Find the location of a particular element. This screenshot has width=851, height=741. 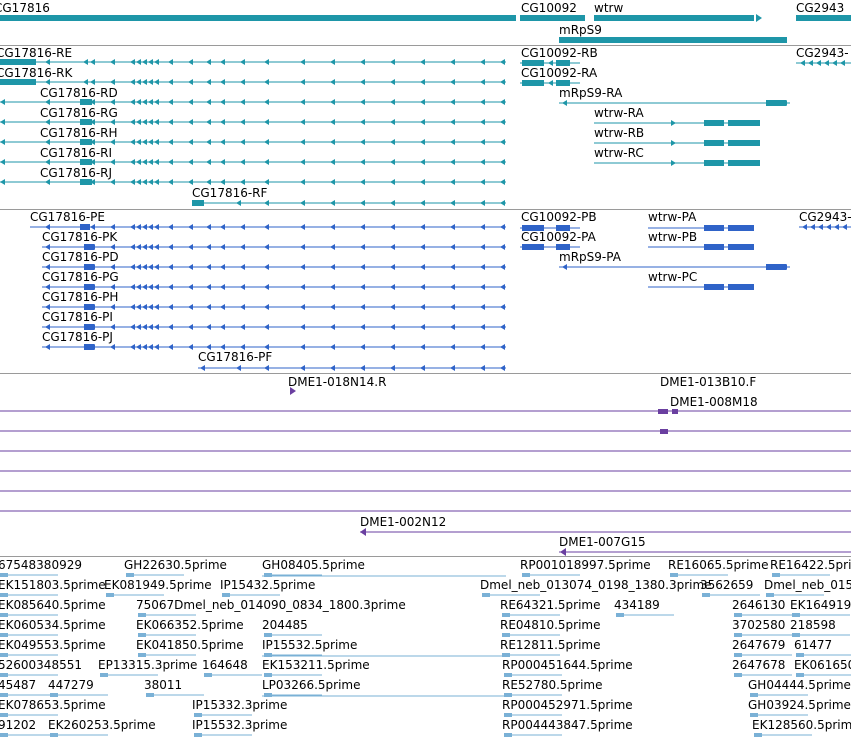

protein-label: wtrw-PA is located at coordinates (672, 217).